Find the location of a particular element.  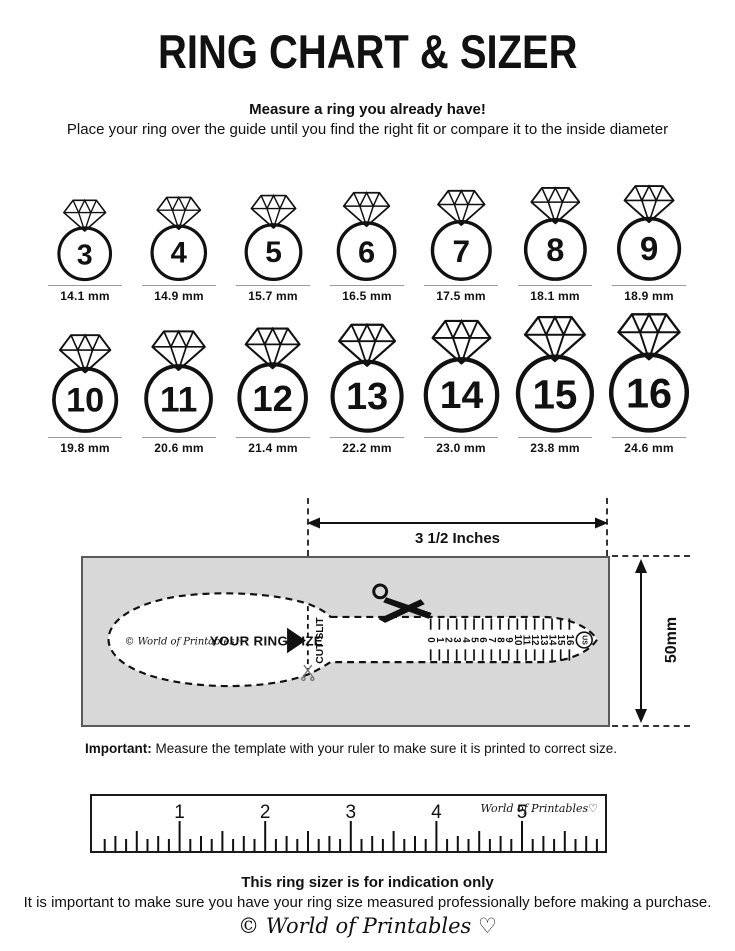

ring-diameter-label: 18.1 mm is located at coordinates (555, 296).